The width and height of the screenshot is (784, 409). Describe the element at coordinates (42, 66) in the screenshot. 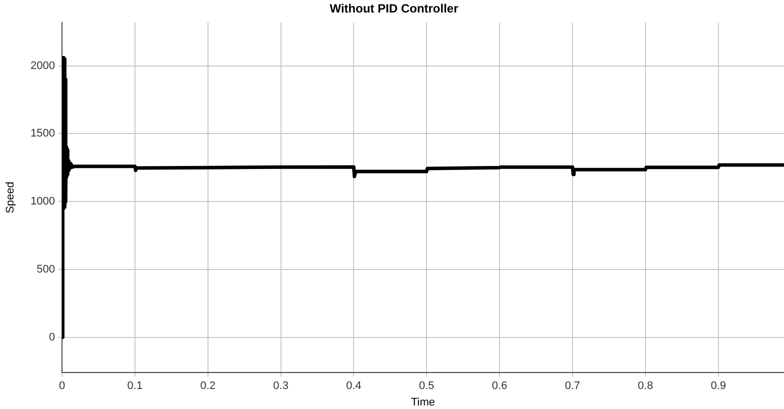

I see `y-tick-label: 2000` at that location.